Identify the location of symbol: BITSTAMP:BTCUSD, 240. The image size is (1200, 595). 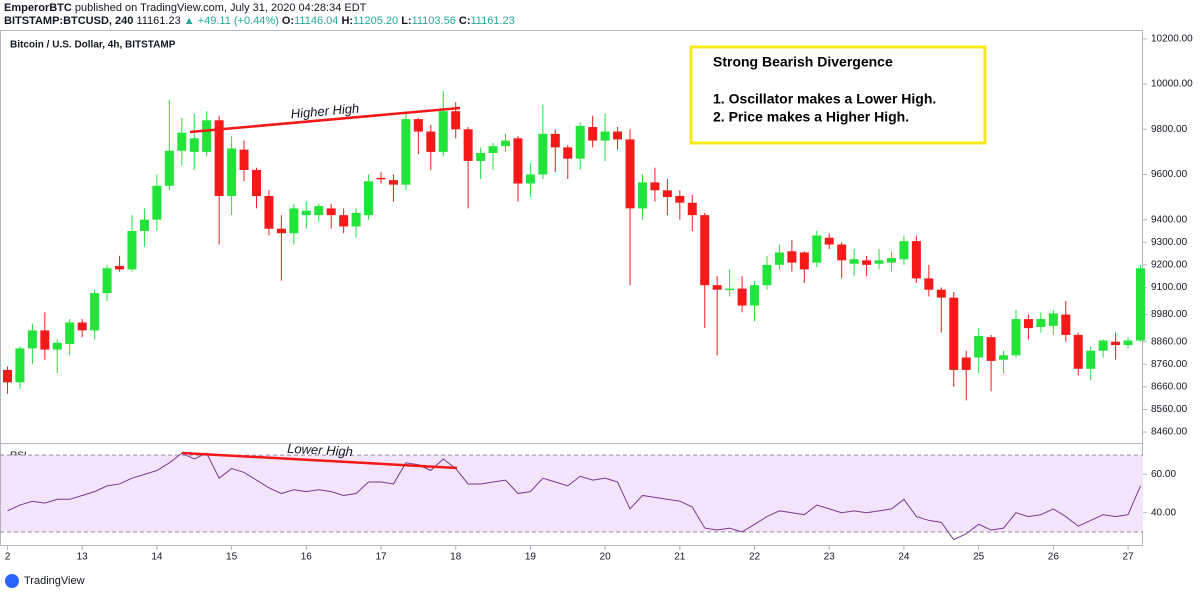
(68, 21).